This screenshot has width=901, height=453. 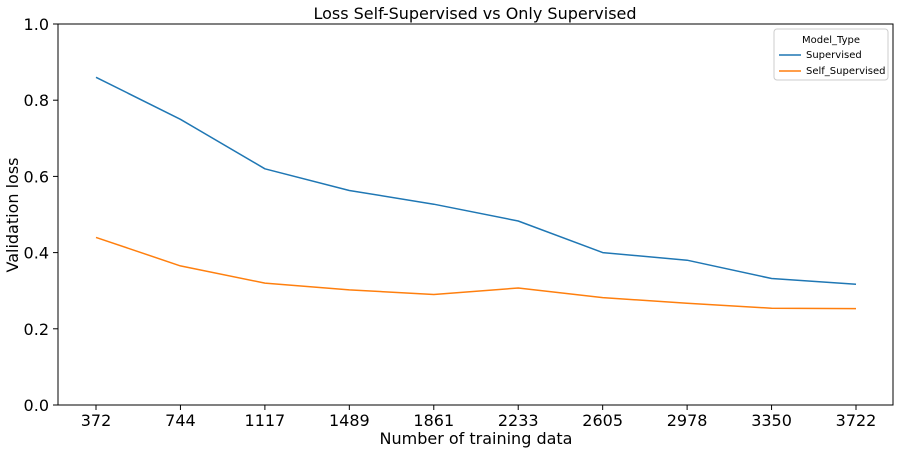 I want to click on legend: Model_Type Supervised Self_Supervised, so click(x=831, y=54).